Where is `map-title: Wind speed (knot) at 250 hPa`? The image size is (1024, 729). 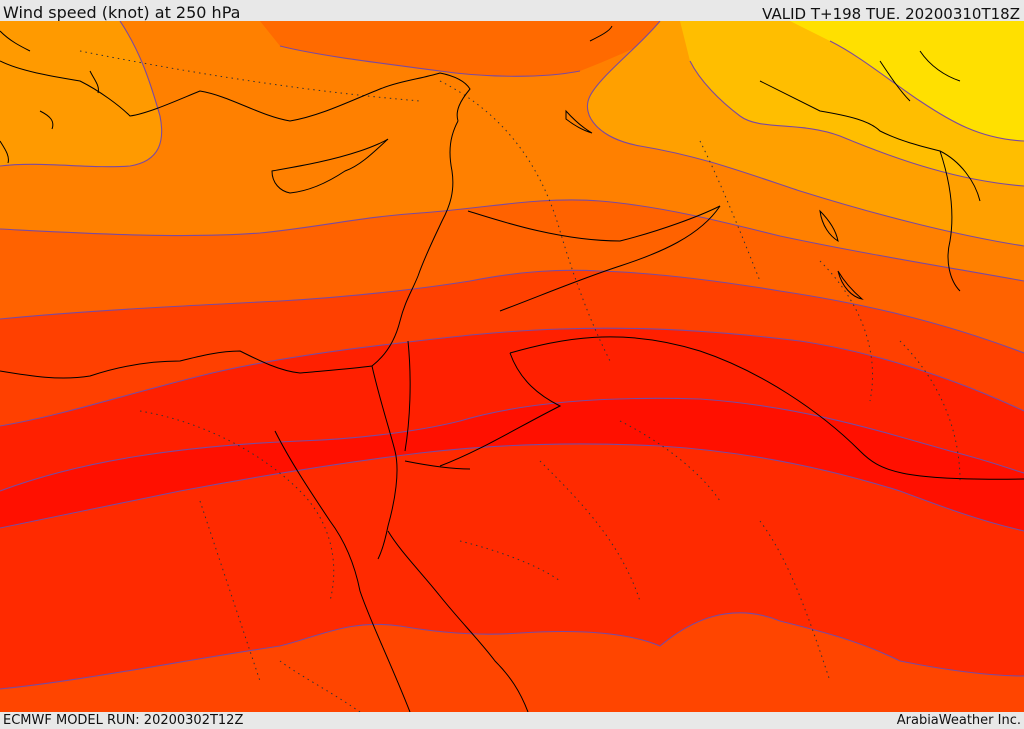 map-title: Wind speed (knot) at 250 hPa is located at coordinates (122, 12).